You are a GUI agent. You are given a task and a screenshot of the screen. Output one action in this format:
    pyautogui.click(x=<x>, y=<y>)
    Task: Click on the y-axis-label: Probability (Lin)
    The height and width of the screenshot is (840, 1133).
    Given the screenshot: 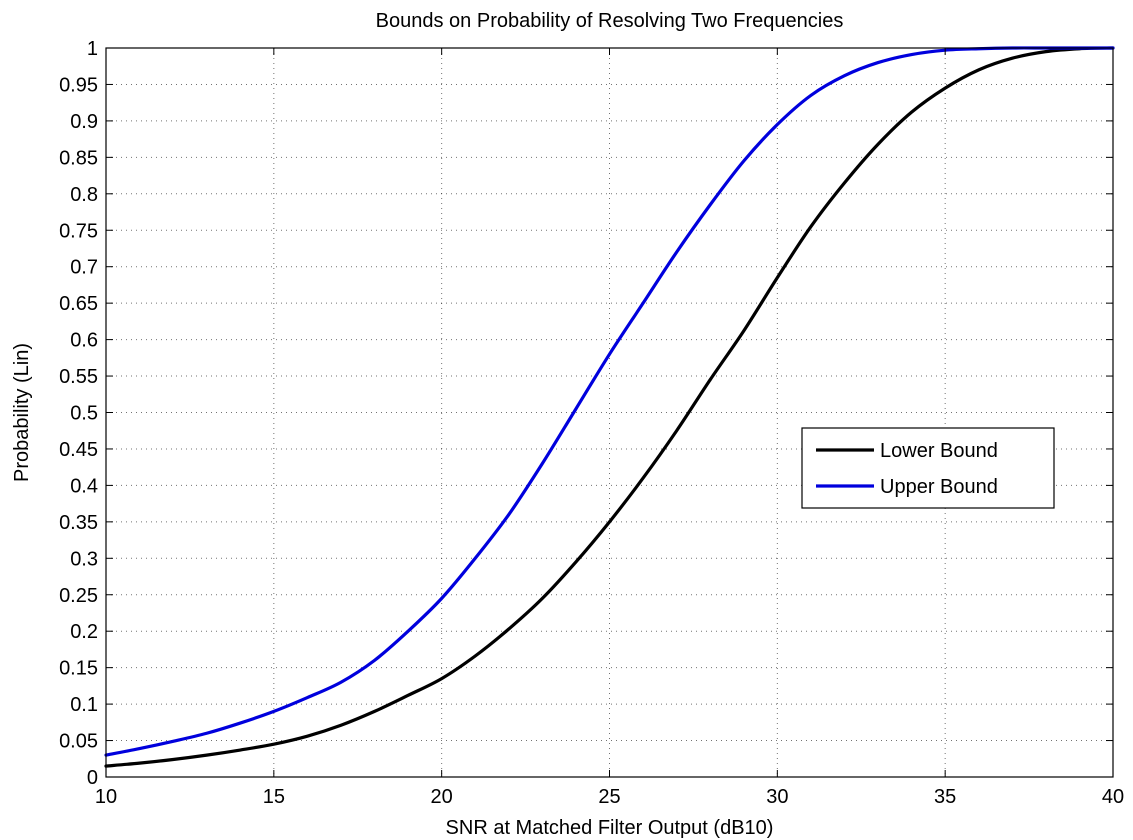 What is the action you would take?
    pyautogui.click(x=22, y=412)
    